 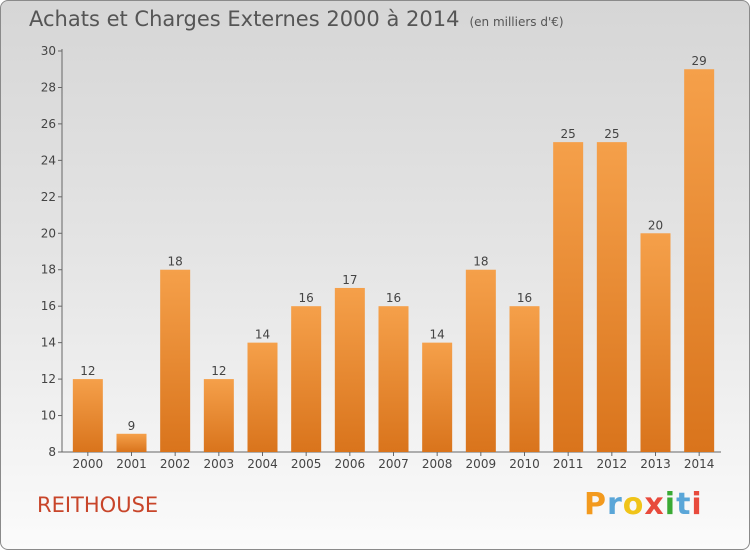 I want to click on y-tick-label: 24, so click(x=48, y=160).